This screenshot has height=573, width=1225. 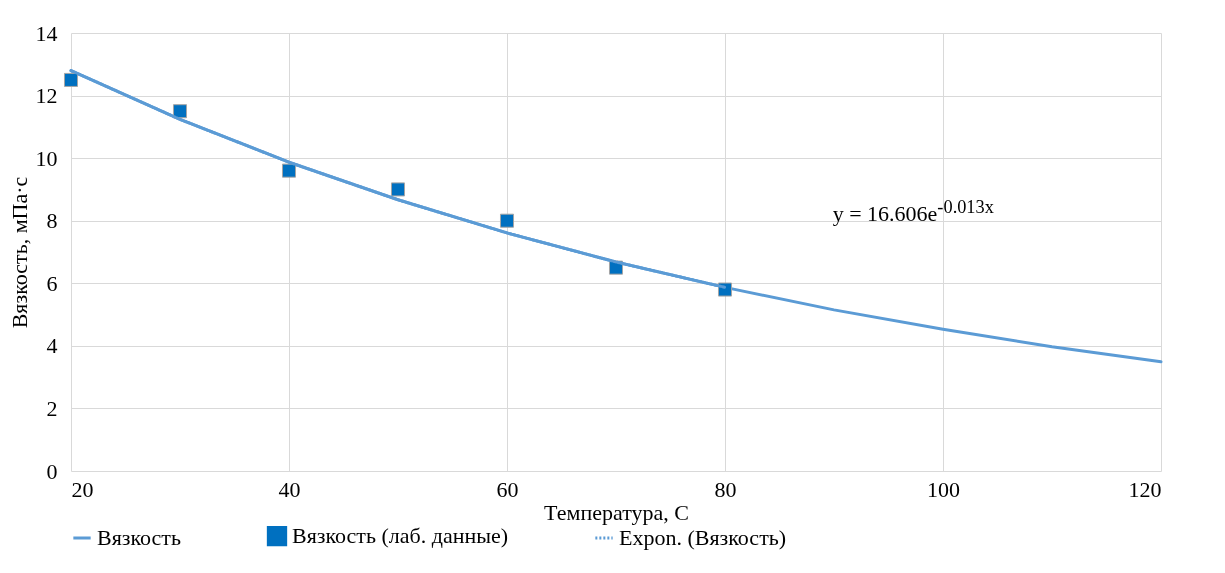 I want to click on y-tick-label: 12, so click(x=46, y=96).